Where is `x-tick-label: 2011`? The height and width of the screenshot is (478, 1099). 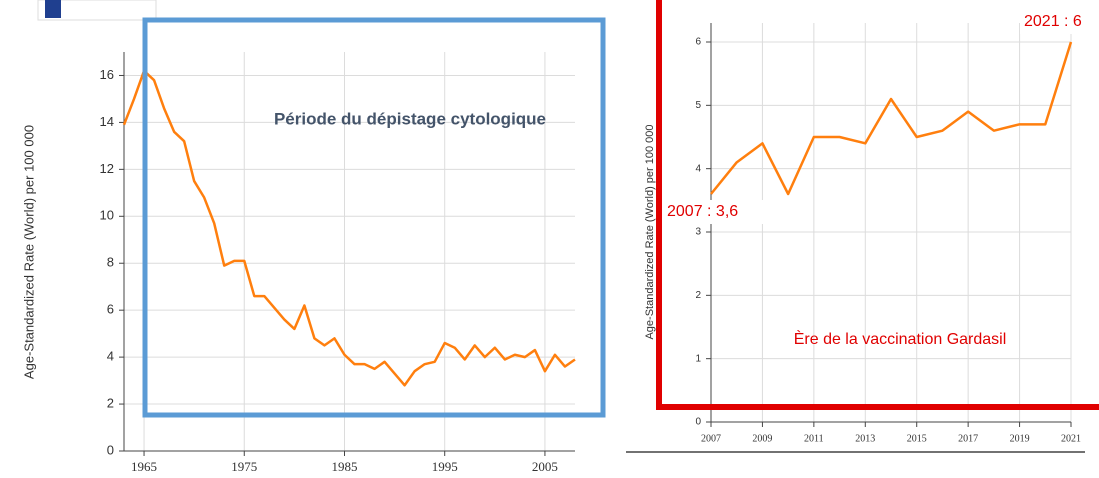 x-tick-label: 2011 is located at coordinates (814, 438).